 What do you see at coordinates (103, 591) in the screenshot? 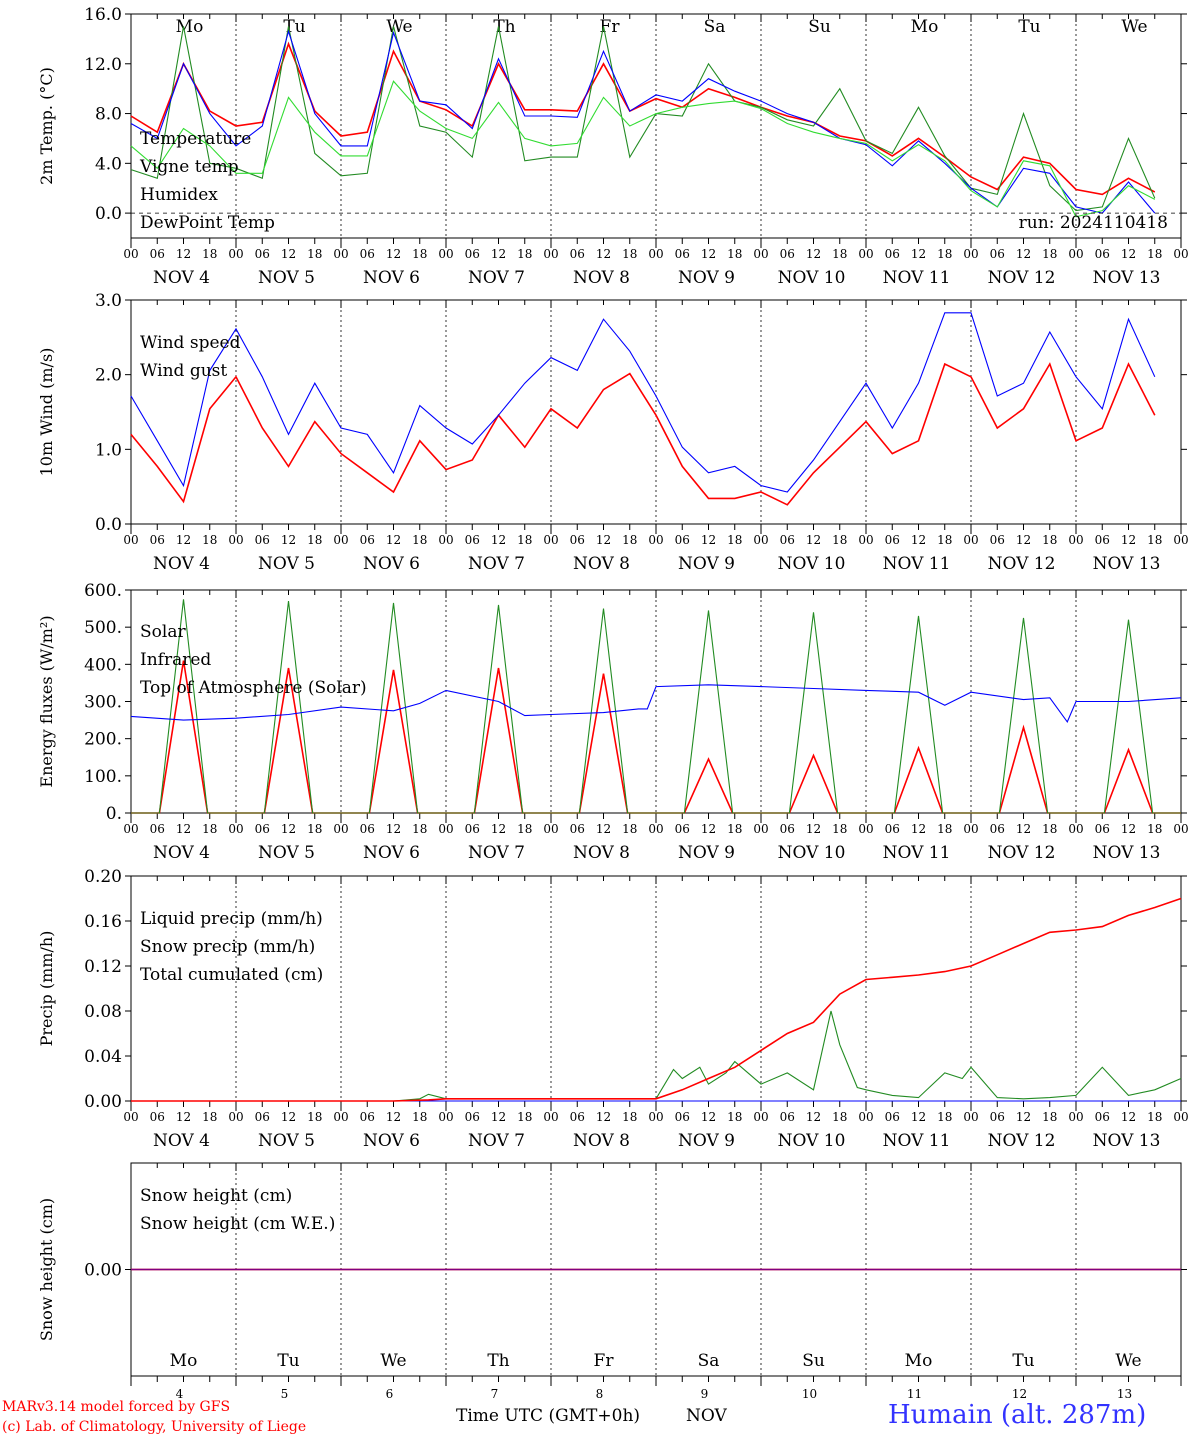
I see `y-tick-label: 600.` at bounding box center [103, 591].